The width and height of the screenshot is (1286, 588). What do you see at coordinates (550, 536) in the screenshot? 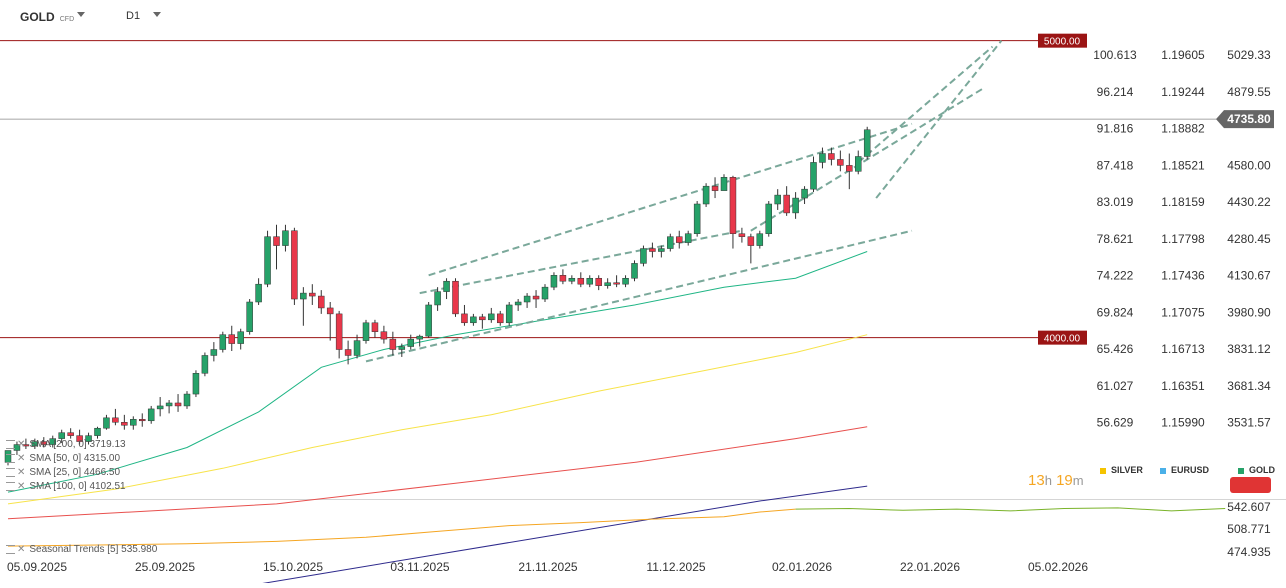
I see `sma-100-line` at bounding box center [550, 536].